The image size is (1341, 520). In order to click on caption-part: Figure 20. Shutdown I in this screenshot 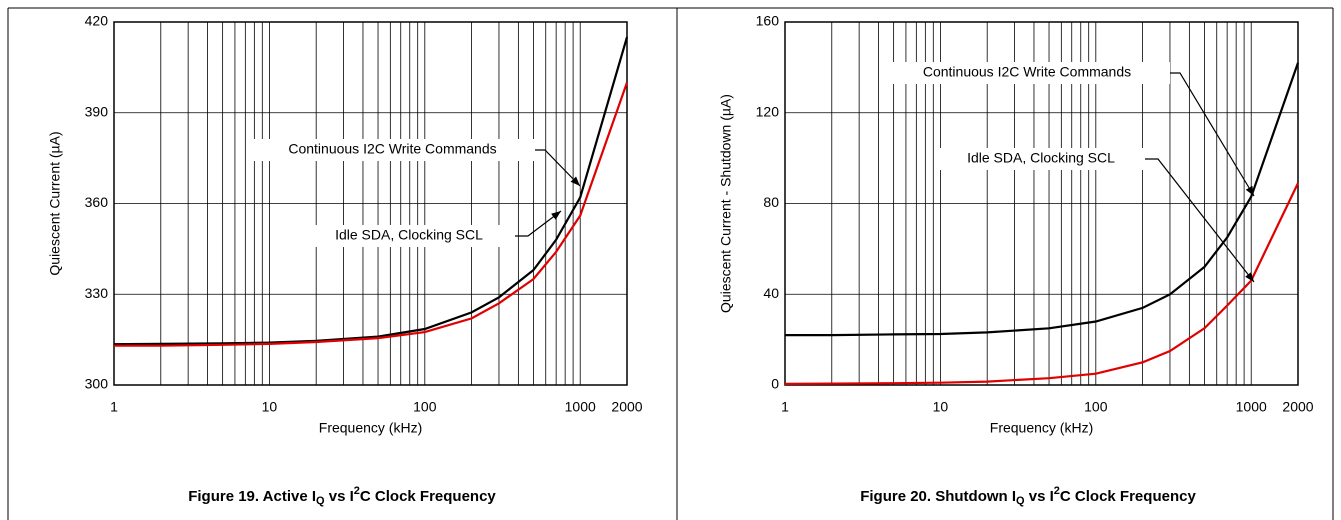, I will do `click(938, 496)`.